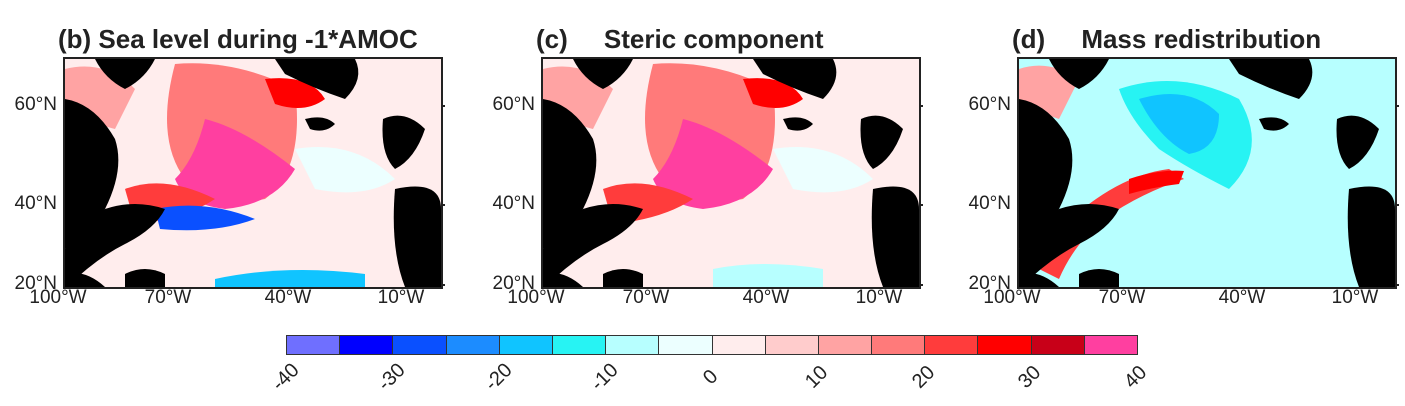 The height and width of the screenshot is (406, 1405). I want to click on negative-anomaly-gulfstream, so click(205, 218).